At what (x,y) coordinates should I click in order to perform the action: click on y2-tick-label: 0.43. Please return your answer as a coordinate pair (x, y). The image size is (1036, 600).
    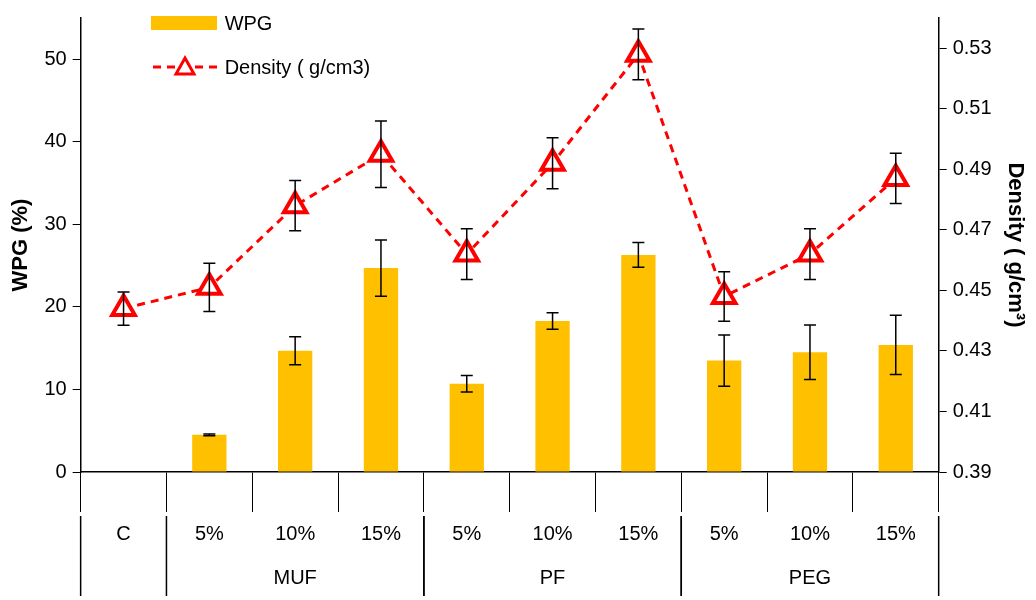
    Looking at the image, I should click on (972, 349).